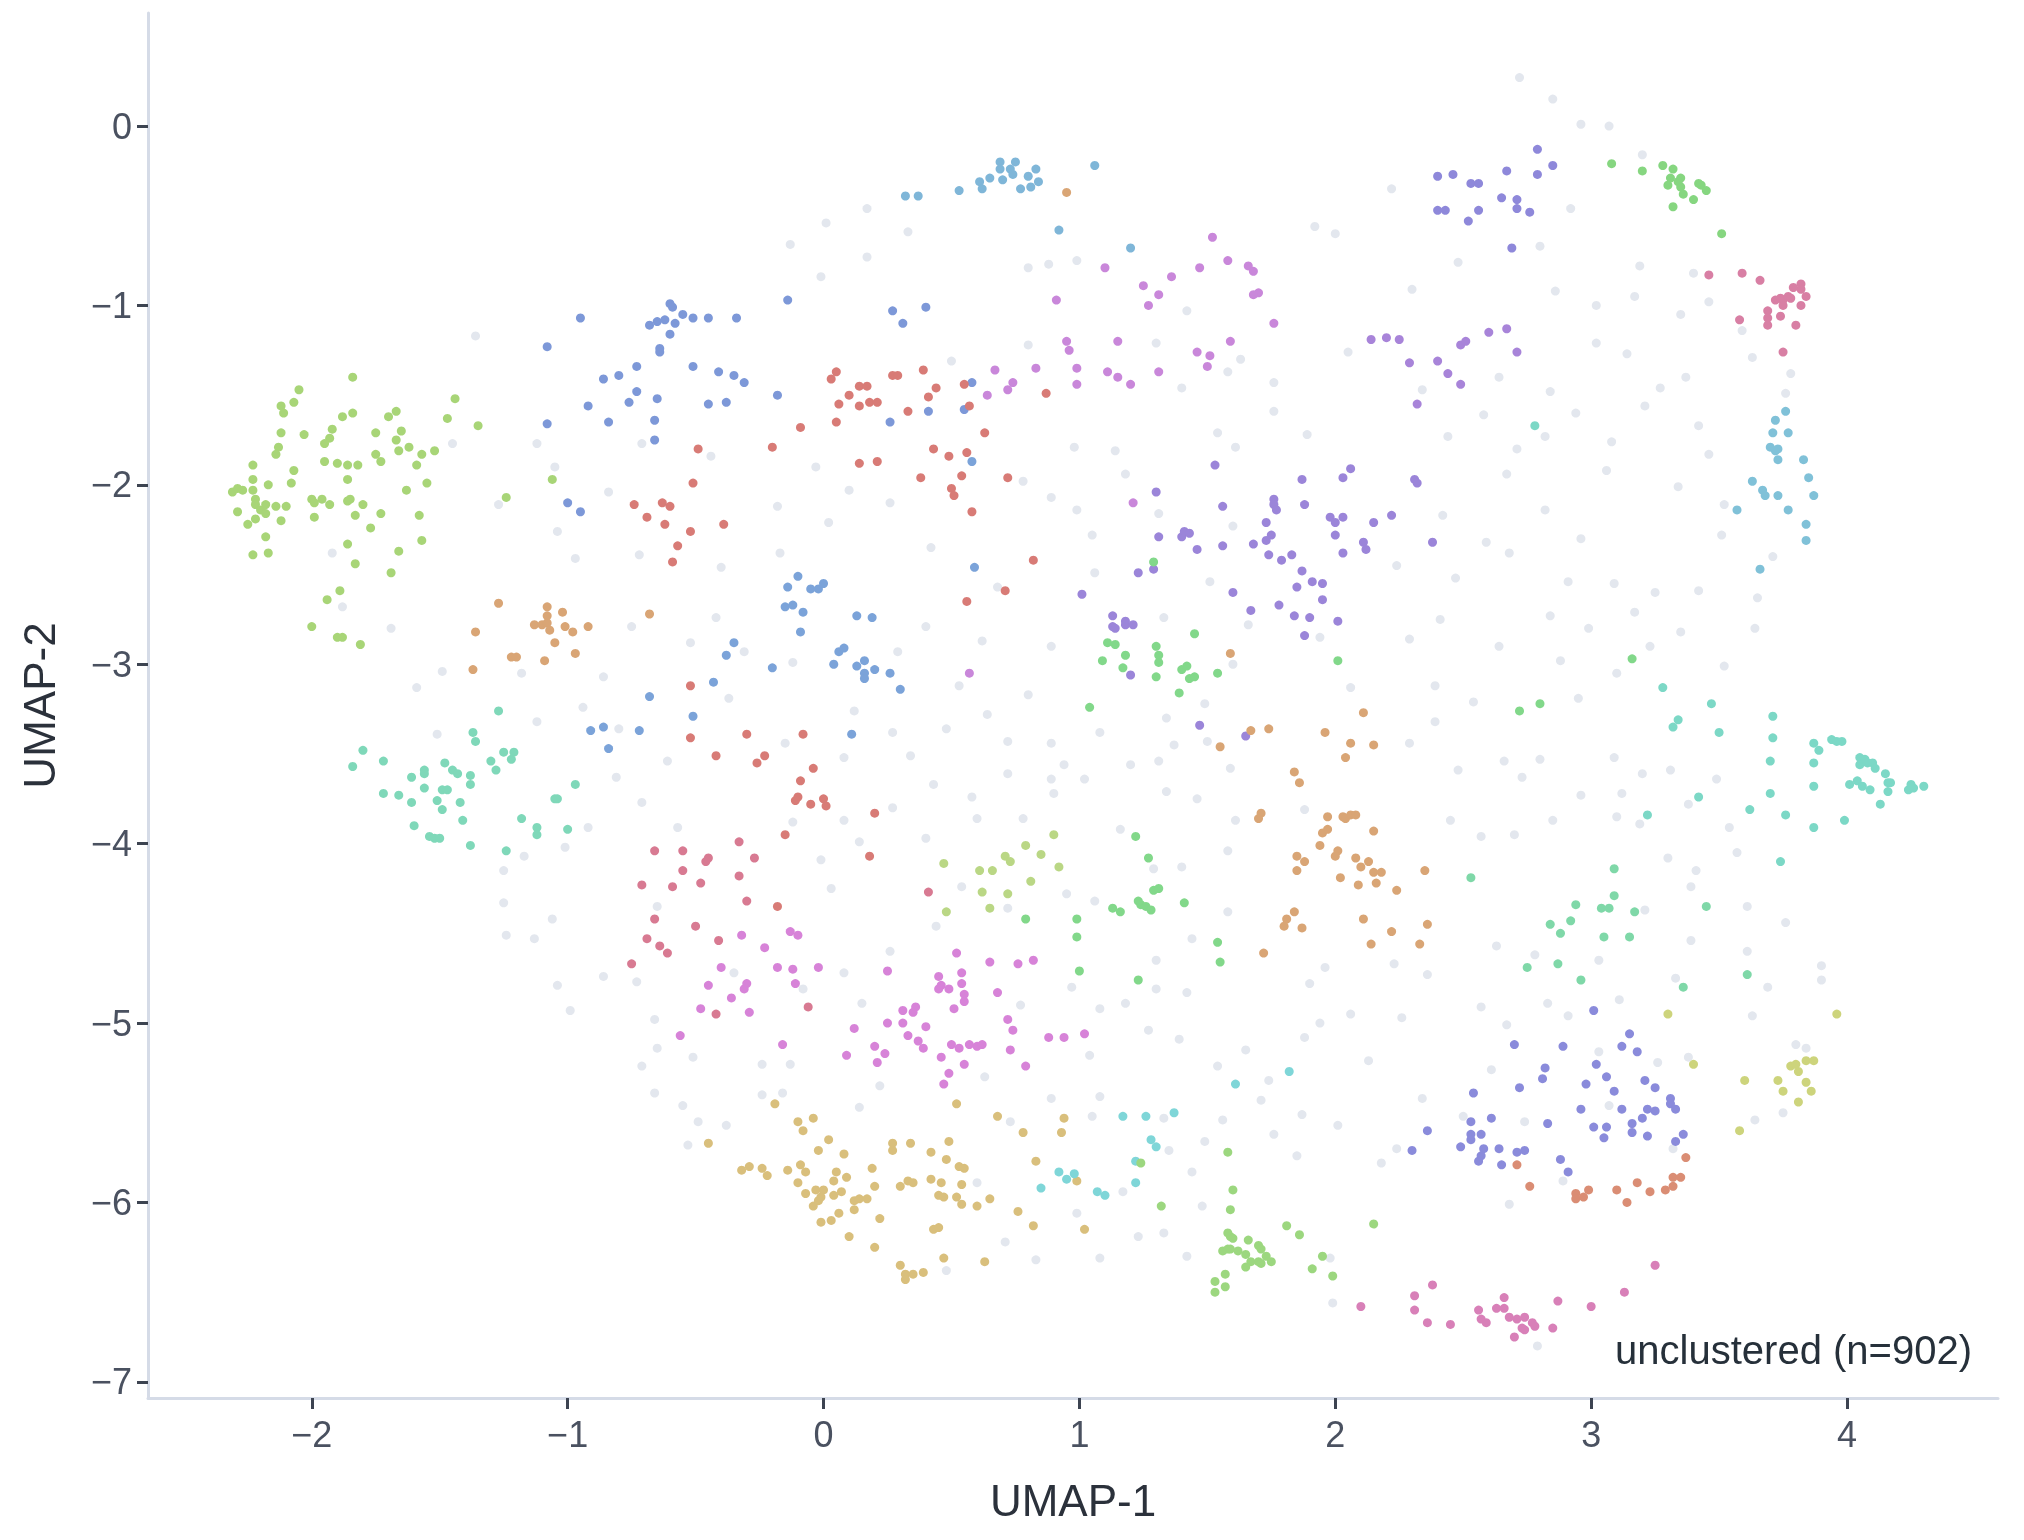 The height and width of the screenshot is (1540, 2024). What do you see at coordinates (312, 1434) in the screenshot?
I see `x-tick-label: −2` at bounding box center [312, 1434].